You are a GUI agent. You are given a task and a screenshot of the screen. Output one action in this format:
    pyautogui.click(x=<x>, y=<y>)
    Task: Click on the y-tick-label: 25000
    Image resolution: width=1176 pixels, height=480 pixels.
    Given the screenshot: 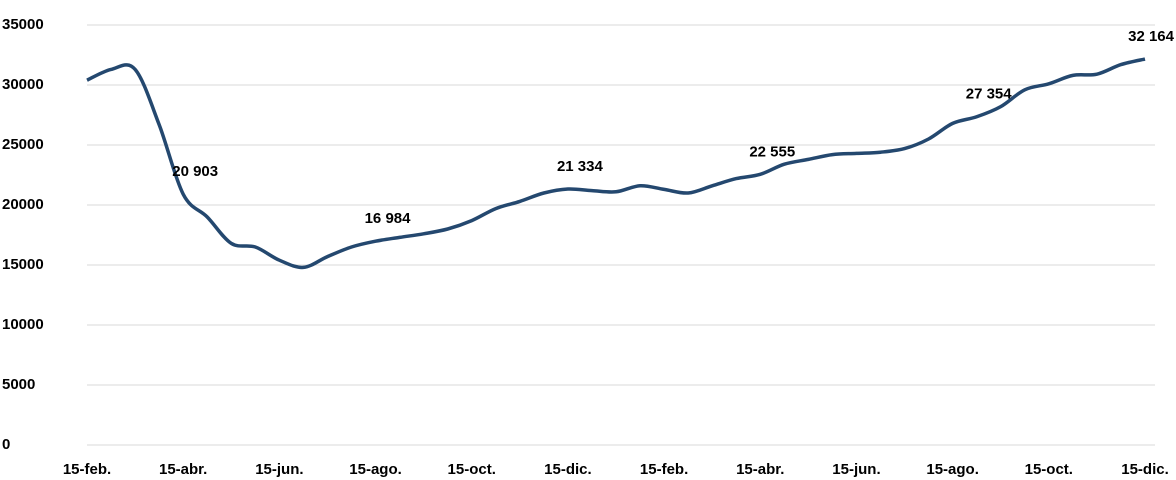 What is the action you would take?
    pyautogui.click(x=23, y=144)
    